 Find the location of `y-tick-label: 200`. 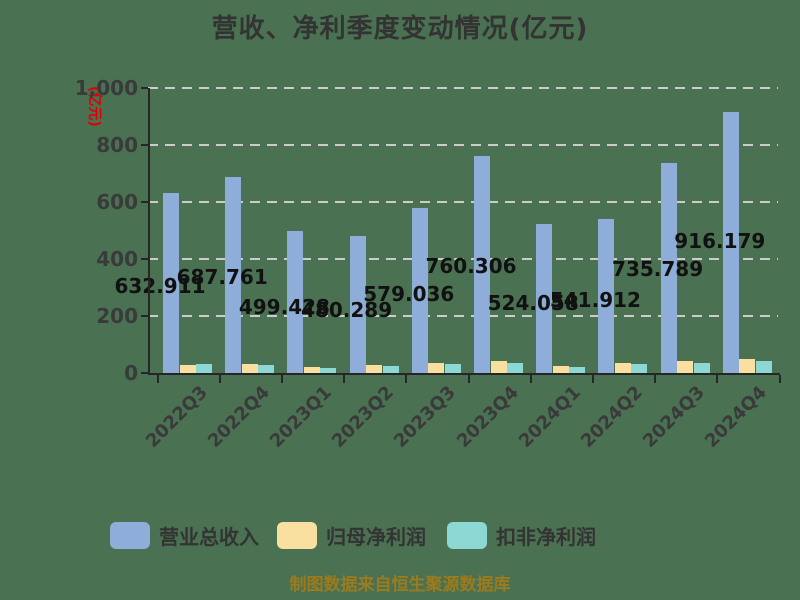

y-tick-label: 200 is located at coordinates (117, 316).